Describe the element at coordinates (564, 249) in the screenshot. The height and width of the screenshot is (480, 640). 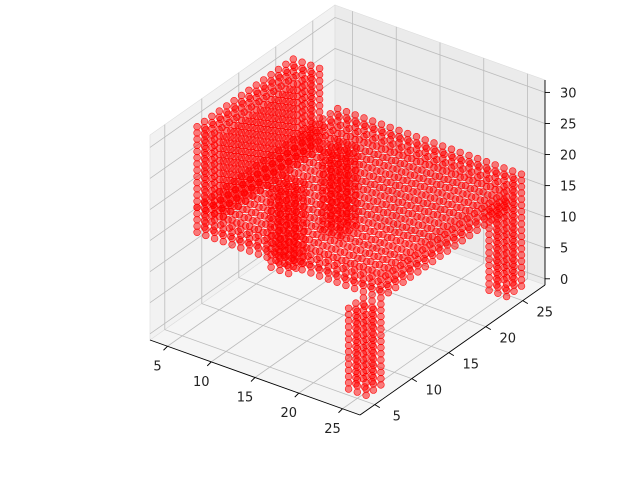
I see `z-tick-label: 5` at that location.